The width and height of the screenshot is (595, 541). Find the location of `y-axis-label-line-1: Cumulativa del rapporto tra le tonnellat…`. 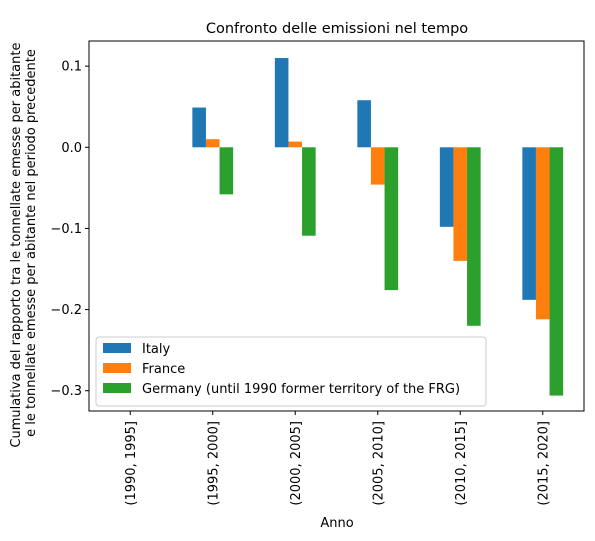

y-axis-label-line-1: Cumulativa del rapporto tra le tonnellat… is located at coordinates (16, 245).